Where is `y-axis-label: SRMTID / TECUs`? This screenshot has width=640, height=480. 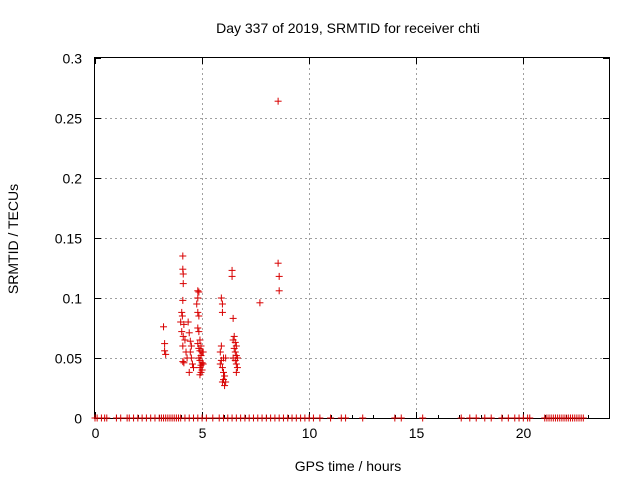
y-axis-label: SRMTID / TECUs is located at coordinates (13, 239).